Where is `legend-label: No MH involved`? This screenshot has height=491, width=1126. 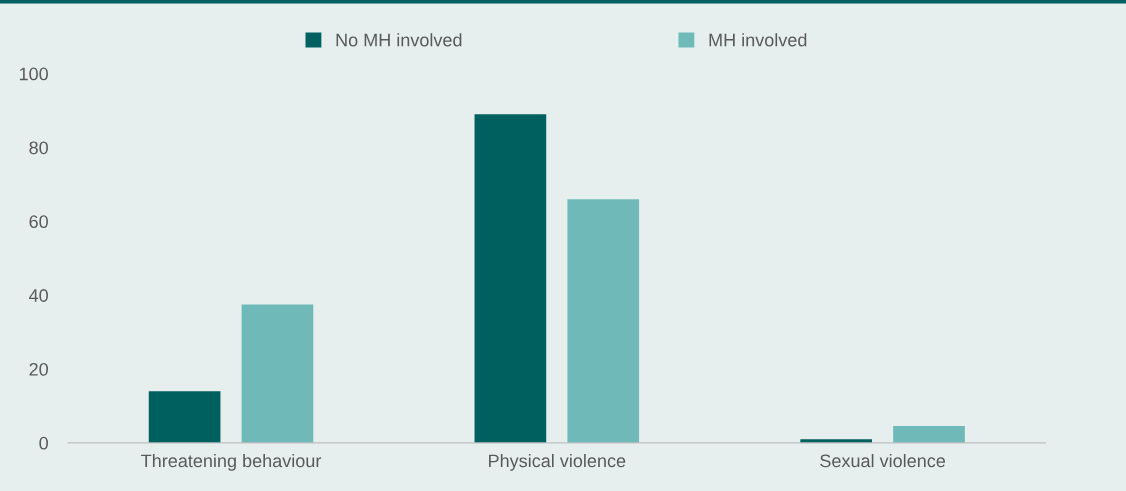 legend-label: No MH involved is located at coordinates (399, 40).